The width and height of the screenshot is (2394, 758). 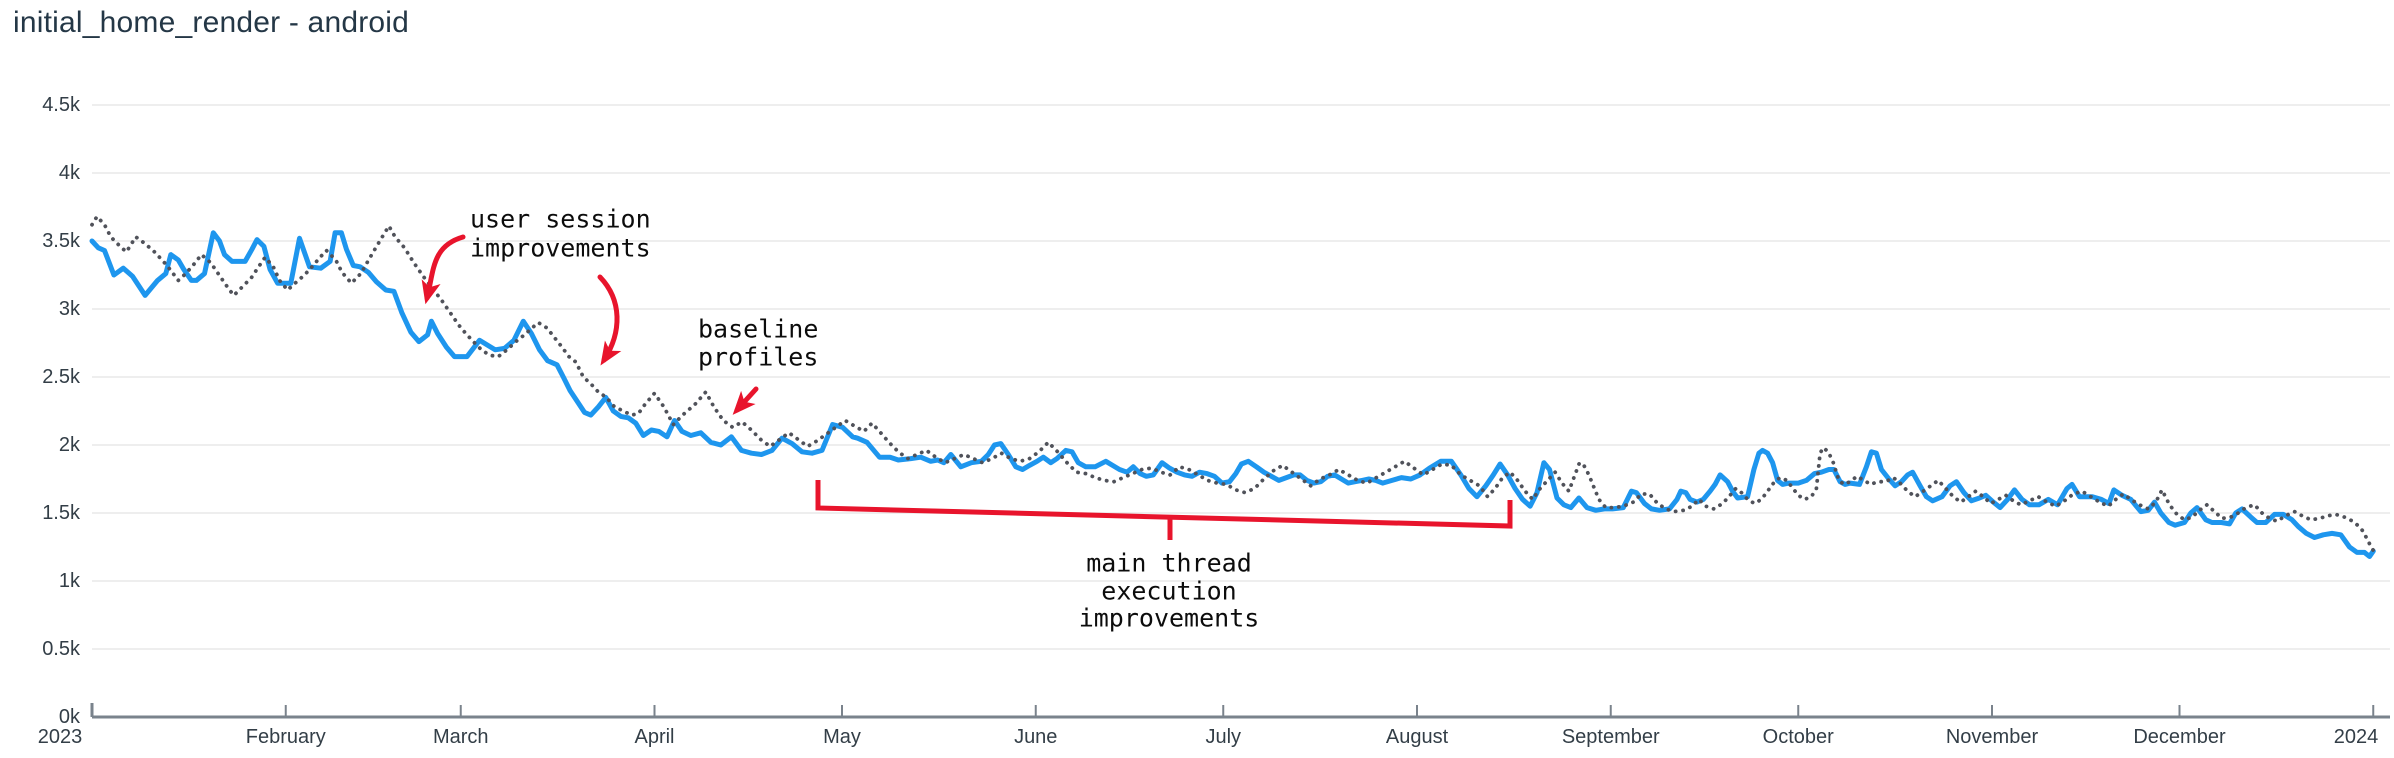 What do you see at coordinates (1164, 504) in the screenshot?
I see `main-thread-bracket` at bounding box center [1164, 504].